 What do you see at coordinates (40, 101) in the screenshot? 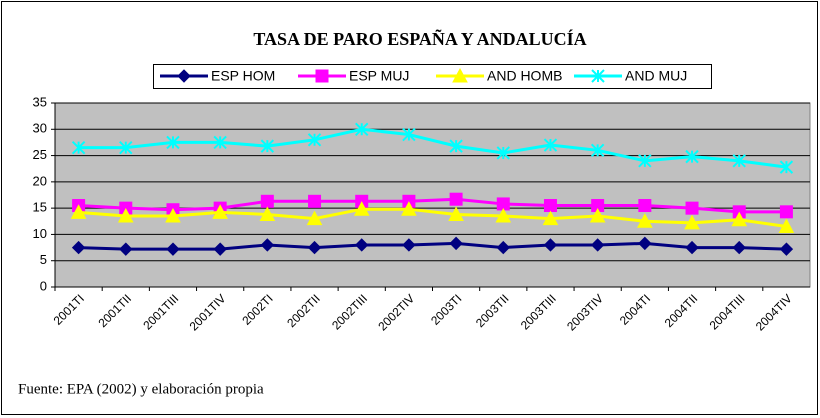
I see `y-tick-label: 35` at bounding box center [40, 101].